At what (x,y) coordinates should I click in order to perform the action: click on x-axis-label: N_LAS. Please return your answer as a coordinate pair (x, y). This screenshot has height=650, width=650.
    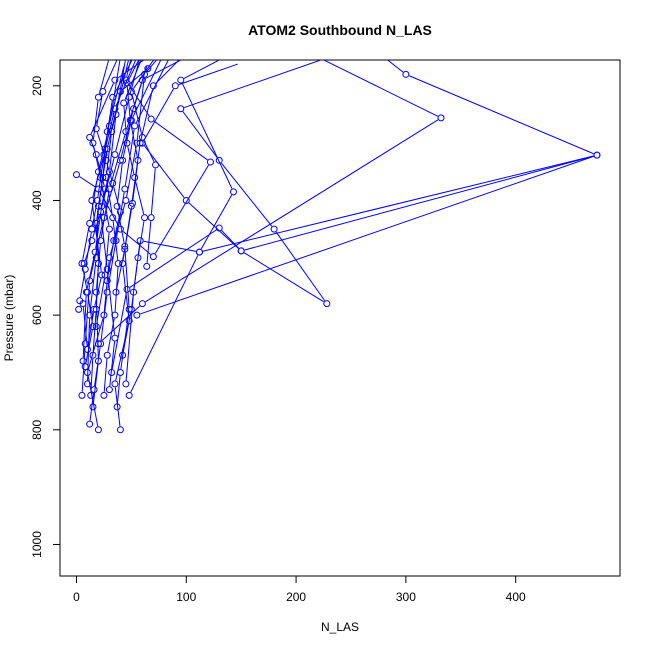
    Looking at the image, I should click on (340, 627).